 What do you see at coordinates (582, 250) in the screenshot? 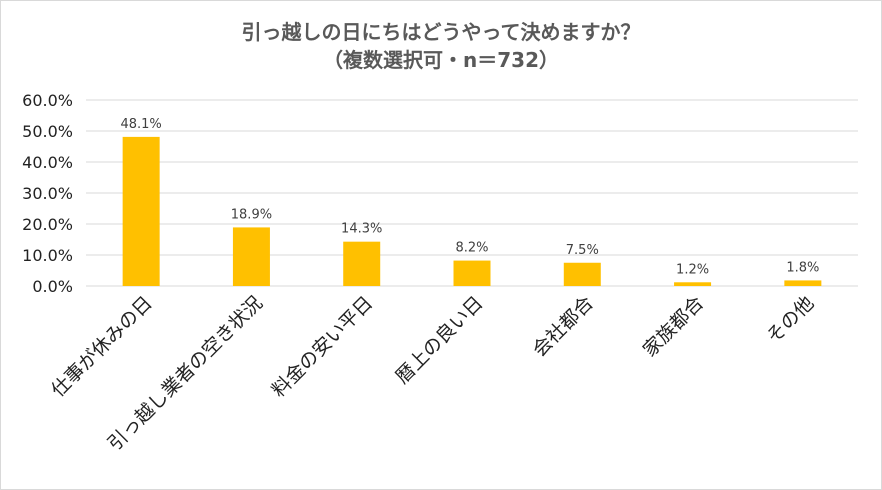
I see `data-label: 7.5%` at bounding box center [582, 250].